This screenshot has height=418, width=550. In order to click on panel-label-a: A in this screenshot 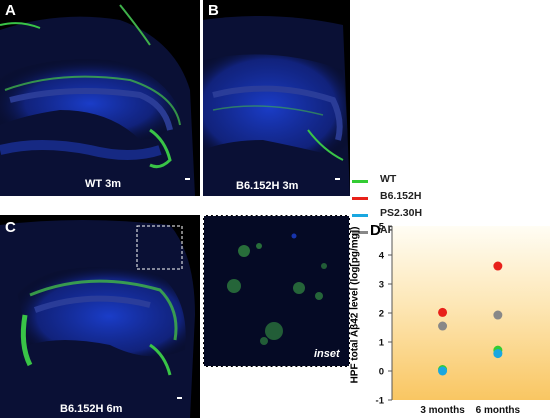, I will do `click(10, 10)`.